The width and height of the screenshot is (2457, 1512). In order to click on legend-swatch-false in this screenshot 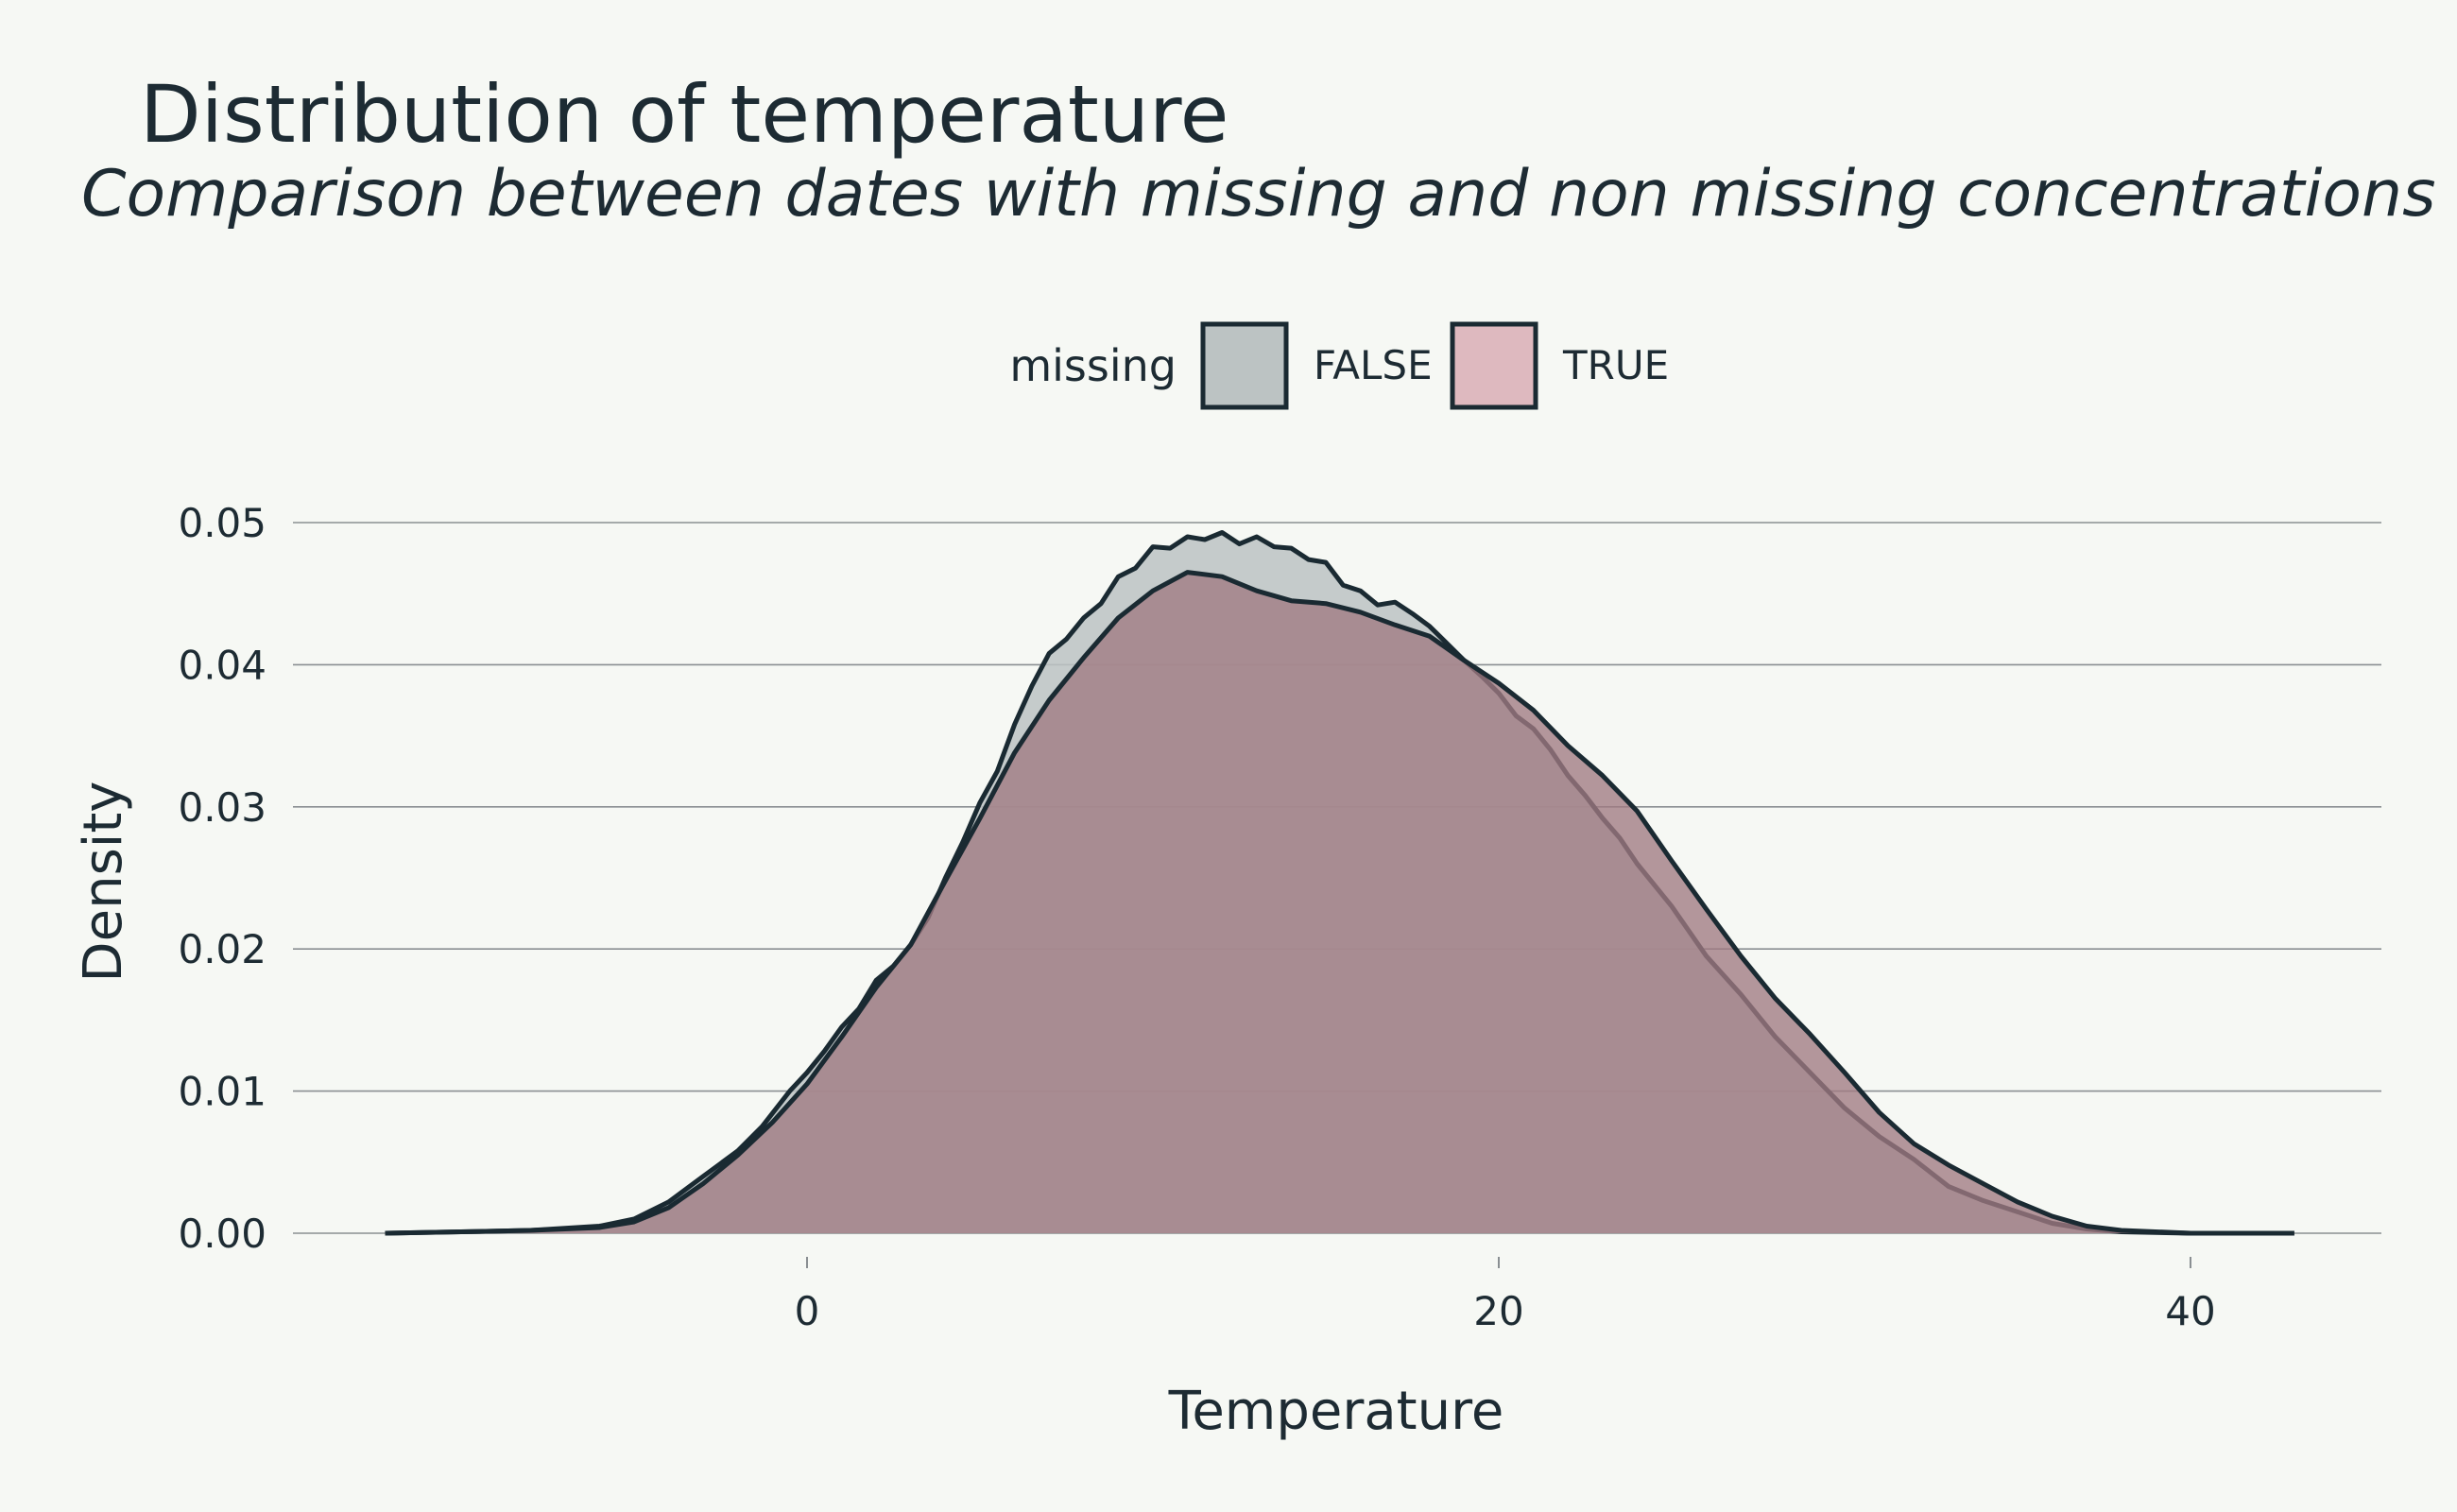, I will do `click(1244, 365)`.